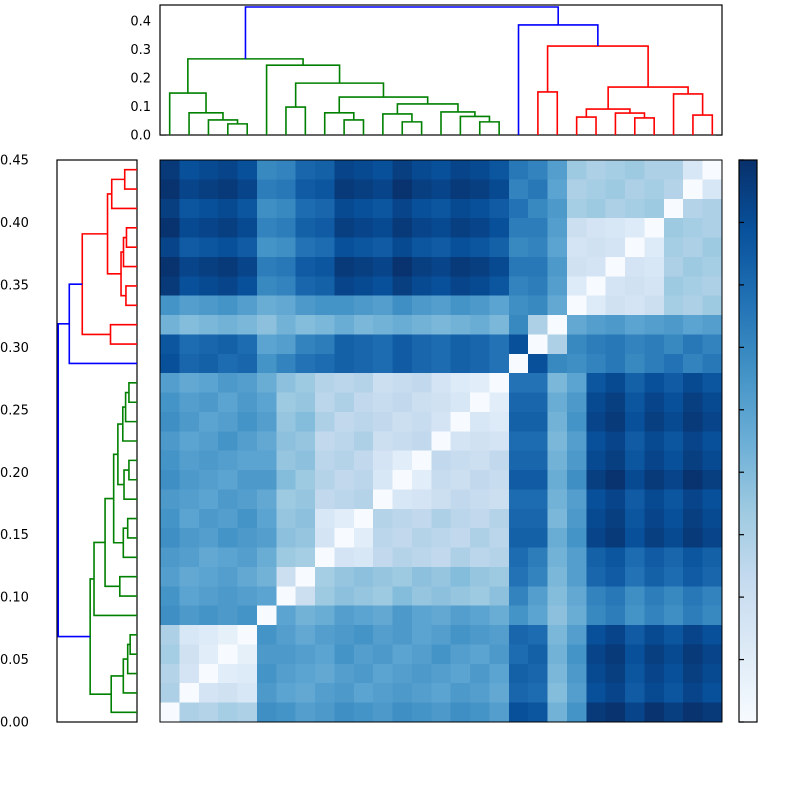 The image size is (800, 804). Describe the element at coordinates (441, 70) in the screenshot. I see `top-dendrogram` at that location.